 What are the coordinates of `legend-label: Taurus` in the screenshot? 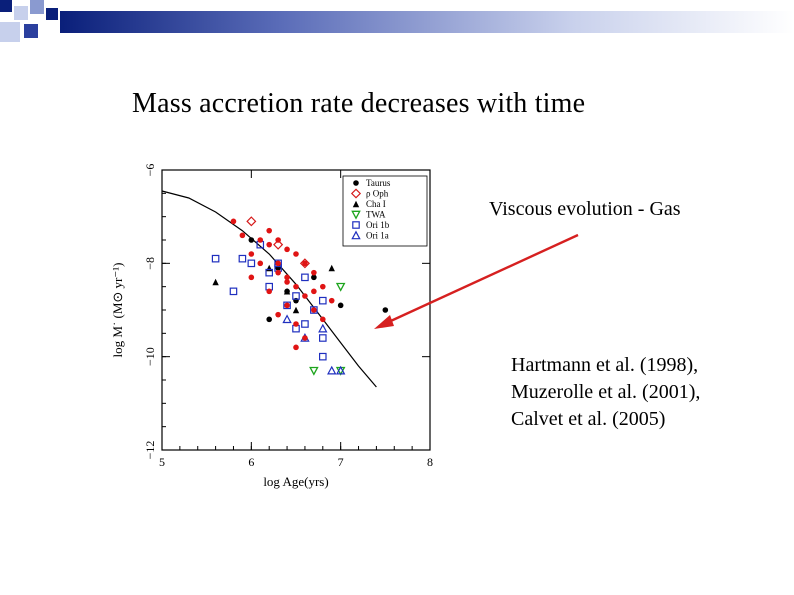 It's located at (378, 183).